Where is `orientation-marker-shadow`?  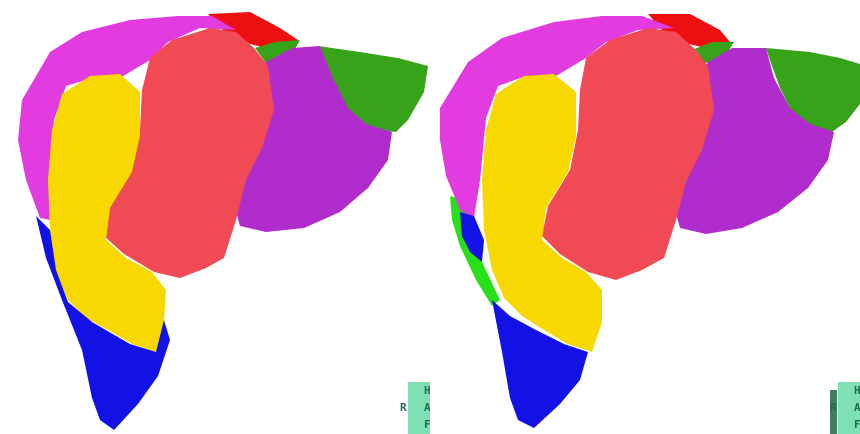 orientation-marker-shadow is located at coordinates (833, 412).